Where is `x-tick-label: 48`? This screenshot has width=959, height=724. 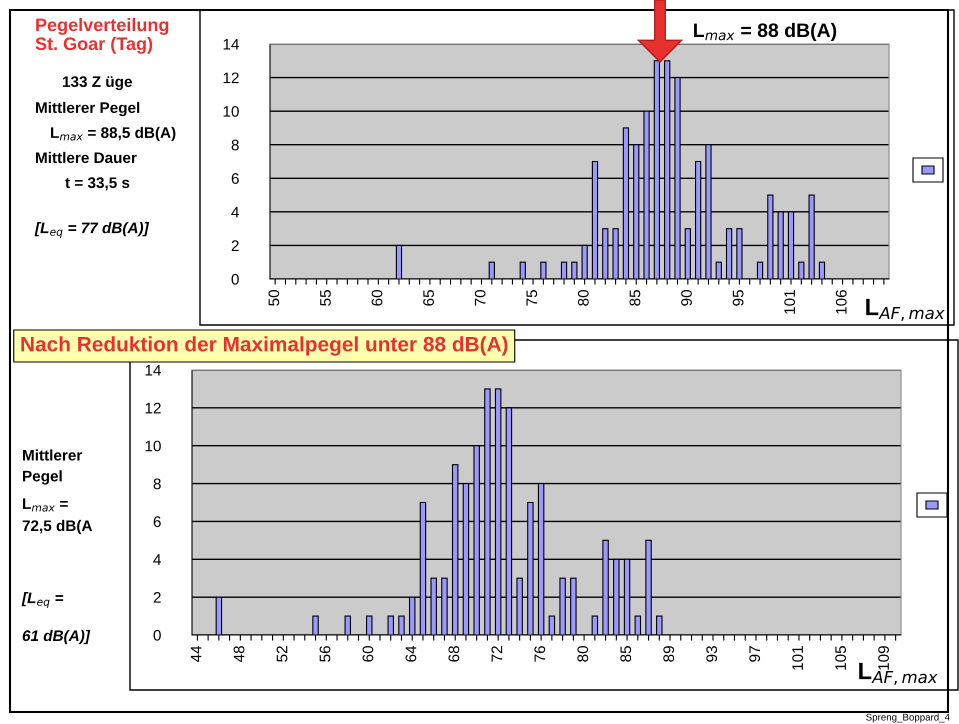 x-tick-label: 48 is located at coordinates (239, 654).